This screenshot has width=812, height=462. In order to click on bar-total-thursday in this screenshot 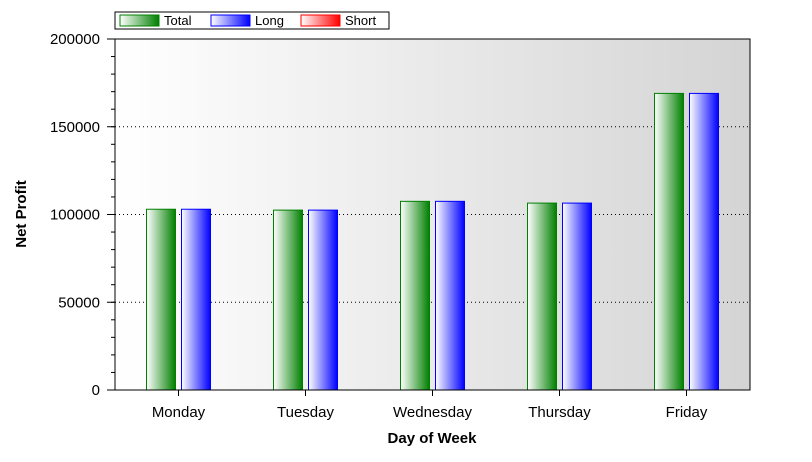, I will do `click(542, 296)`.